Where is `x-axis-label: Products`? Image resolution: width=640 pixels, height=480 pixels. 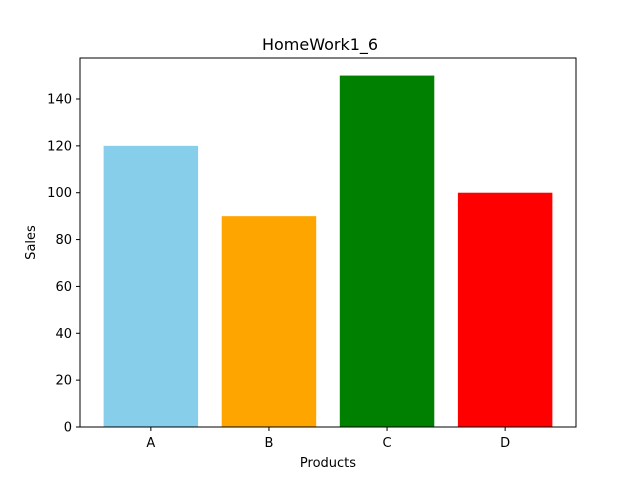
x-axis-label: Products is located at coordinates (328, 463).